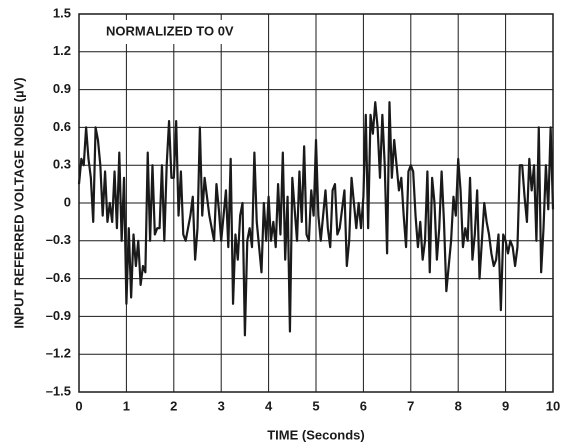 Image resolution: width=566 pixels, height=446 pixels. I want to click on y-tick-label: –0.3, so click(58, 239).